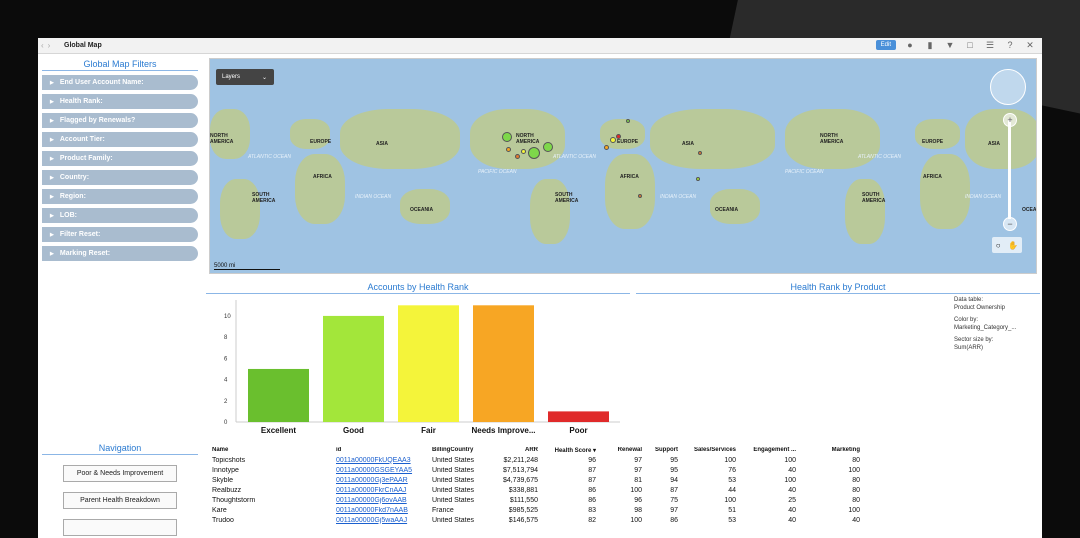 This screenshot has width=1080, height=538. What do you see at coordinates (575, 450) in the screenshot?
I see `column-header: Health Score ▾` at bounding box center [575, 450].